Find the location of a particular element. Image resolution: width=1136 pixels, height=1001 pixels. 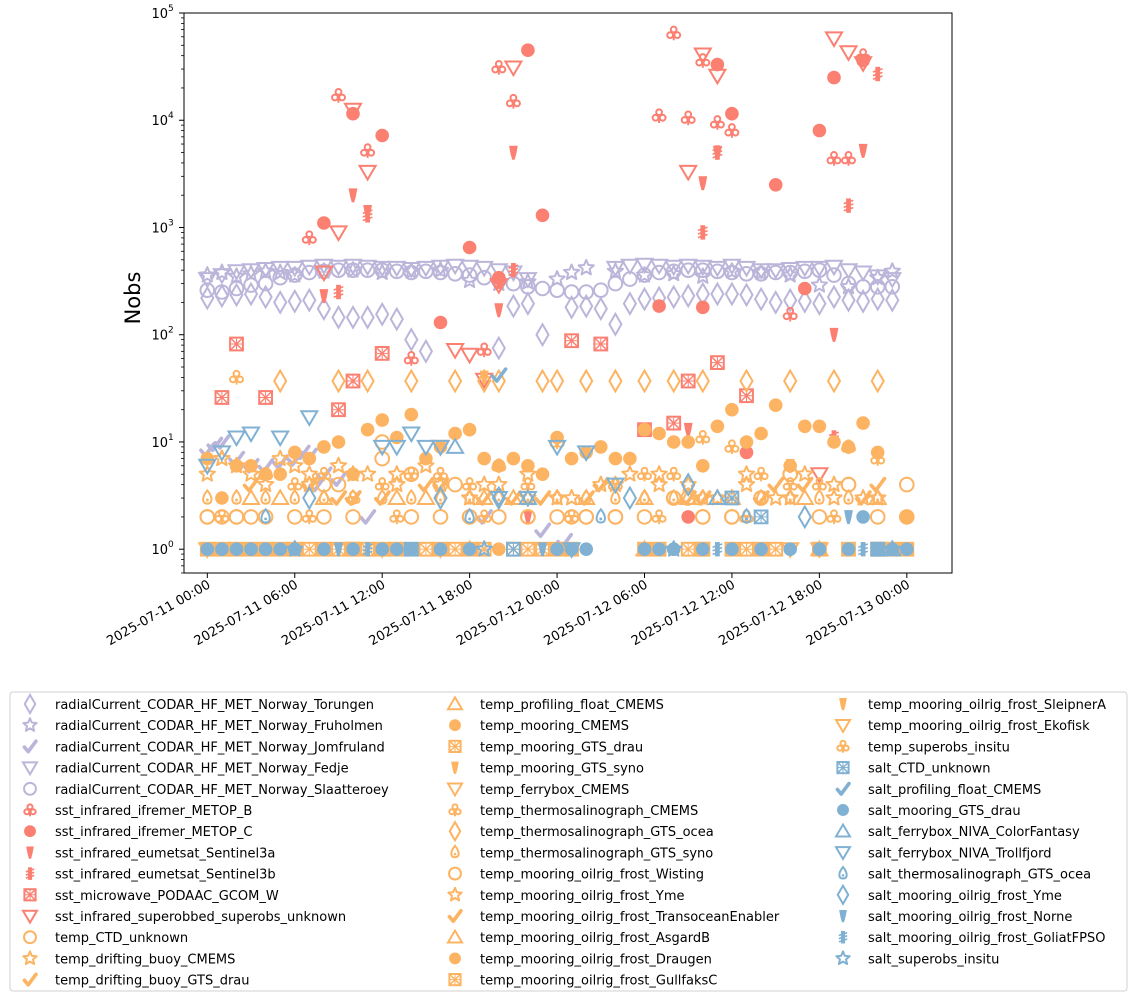

series-temp_mooring_CMEMS is located at coordinates (557, 461).